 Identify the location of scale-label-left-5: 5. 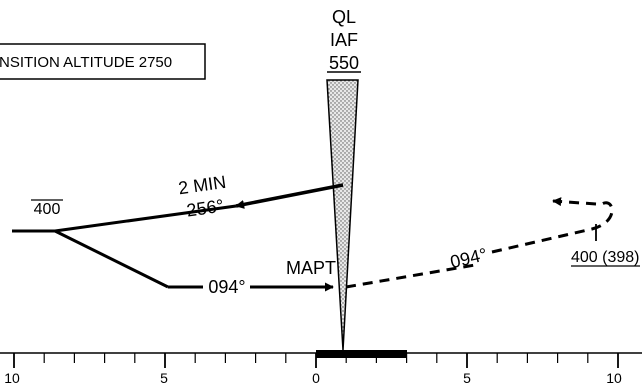
(164, 378).